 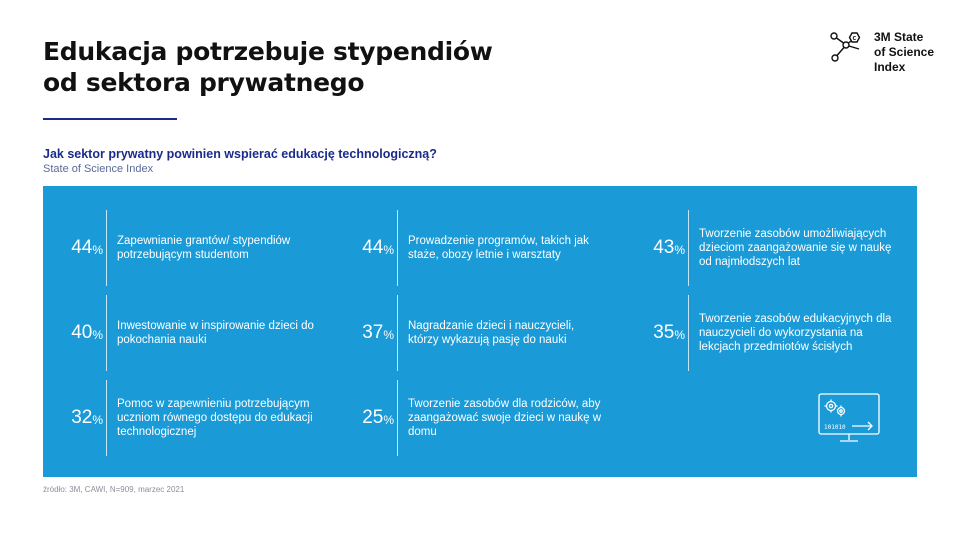 I want to click on brand-logo: C 3M State of Science Index, so click(x=886, y=55).